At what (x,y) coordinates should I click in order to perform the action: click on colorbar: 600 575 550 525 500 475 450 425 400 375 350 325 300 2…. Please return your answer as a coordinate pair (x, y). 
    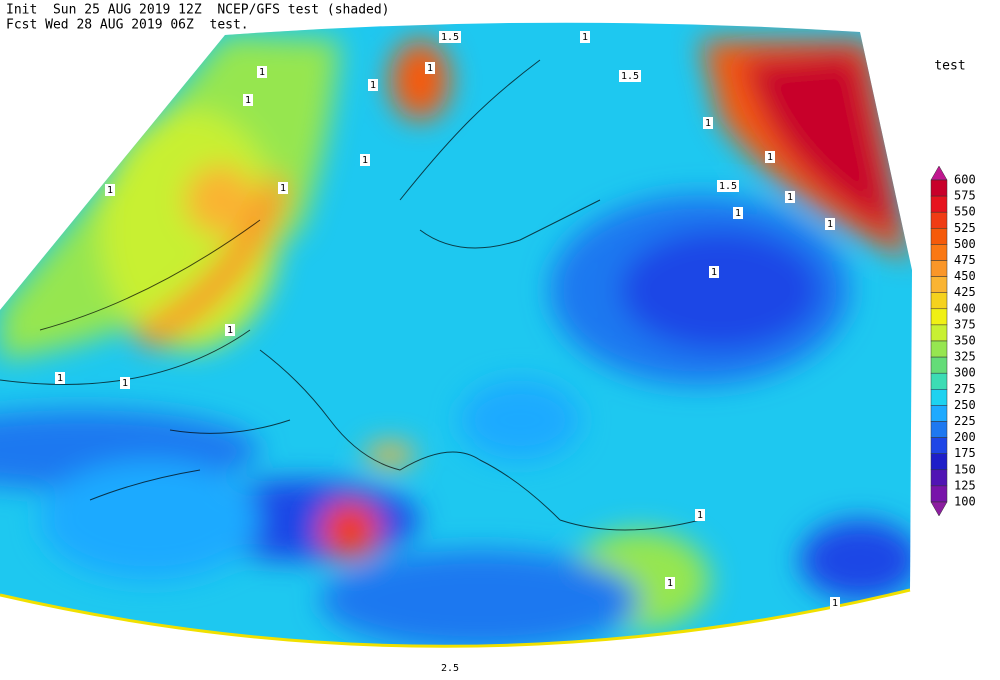
    Looking at the image, I should click on (953, 341).